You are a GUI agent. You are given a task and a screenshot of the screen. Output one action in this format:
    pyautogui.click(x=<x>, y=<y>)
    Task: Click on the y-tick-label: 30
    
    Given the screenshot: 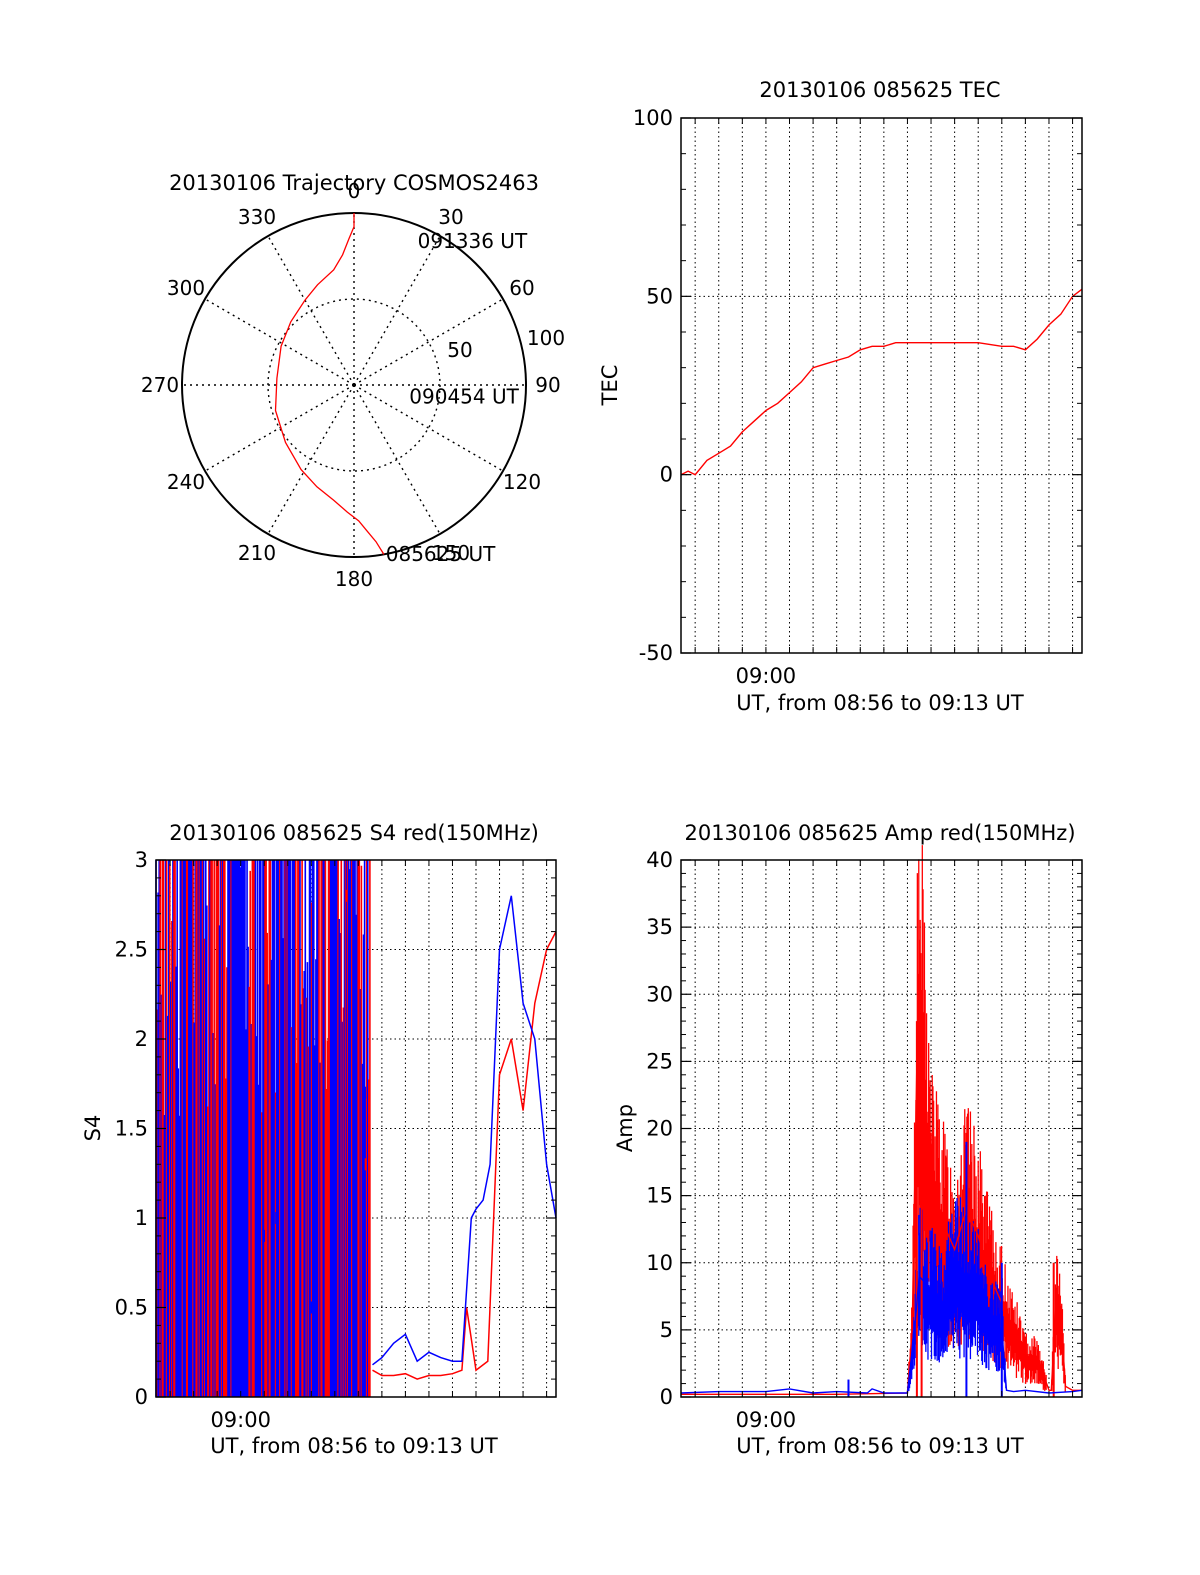 What is the action you would take?
    pyautogui.click(x=659, y=994)
    